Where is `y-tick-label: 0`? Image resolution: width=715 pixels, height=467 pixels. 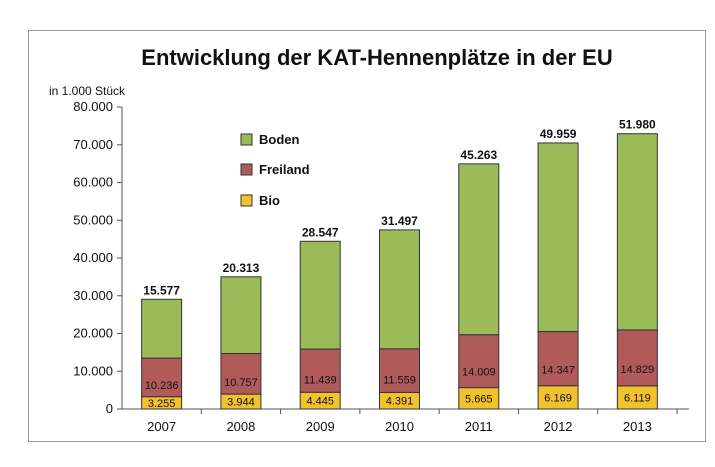 y-tick-label: 0 is located at coordinates (109, 408).